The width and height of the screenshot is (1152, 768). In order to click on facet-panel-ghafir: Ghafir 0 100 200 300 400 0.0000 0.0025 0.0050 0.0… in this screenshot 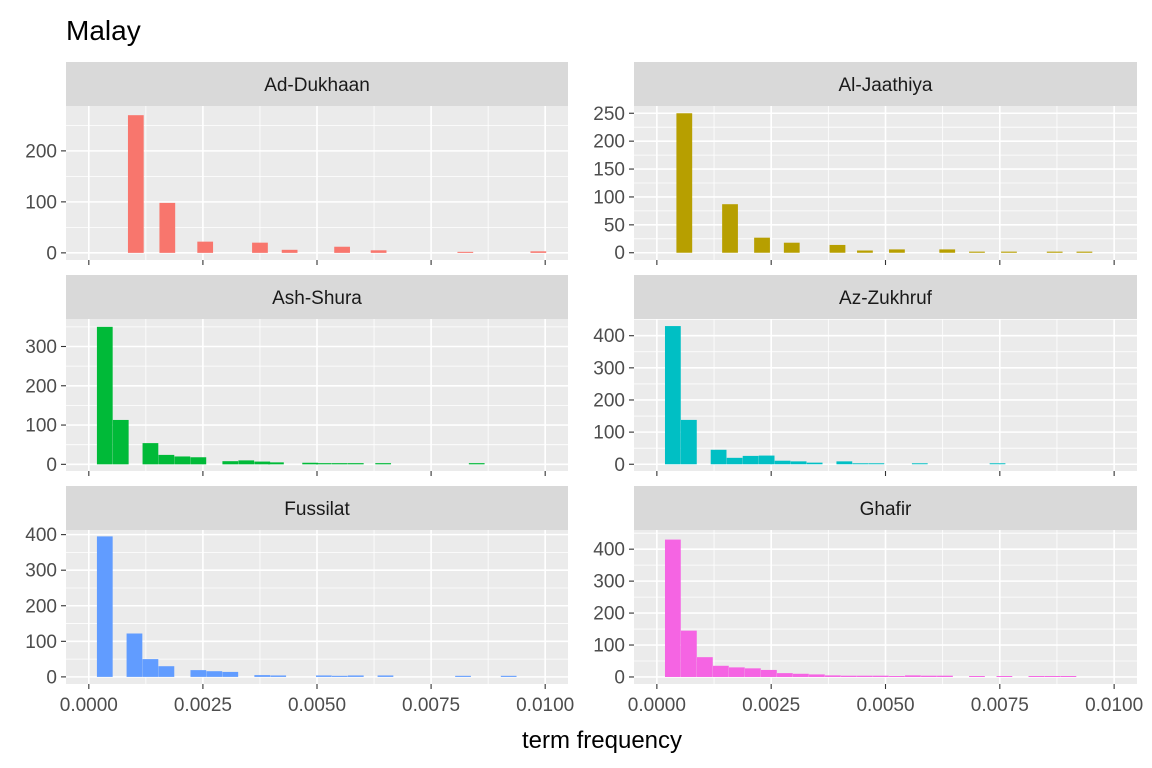, I will do `click(868, 601)`.